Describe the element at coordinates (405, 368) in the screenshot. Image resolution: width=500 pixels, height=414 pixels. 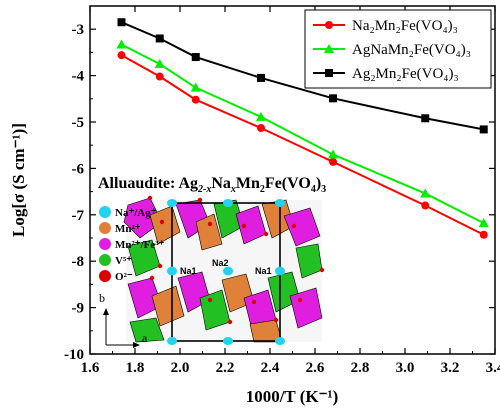
I see `x-tick-label: 3.0` at that location.